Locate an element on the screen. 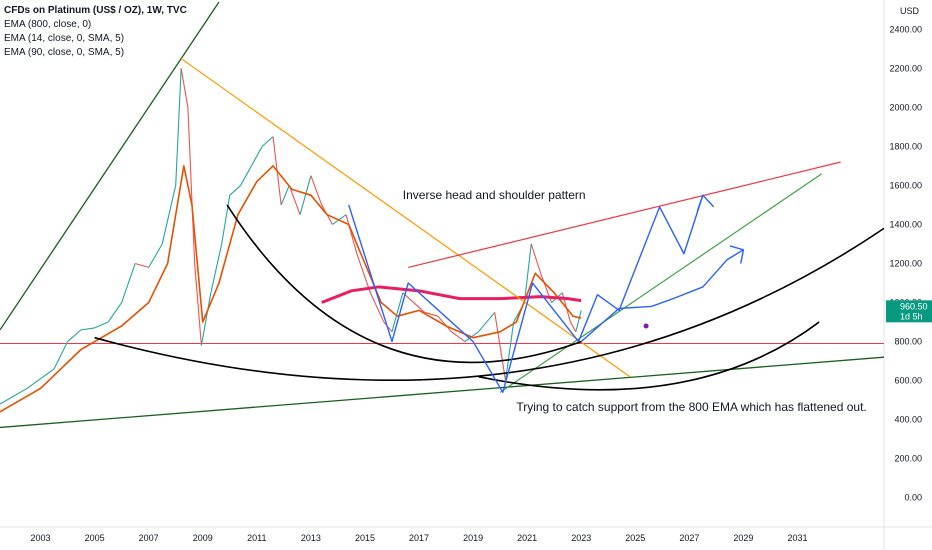  long-term-uptrend-line is located at coordinates (110, 166).